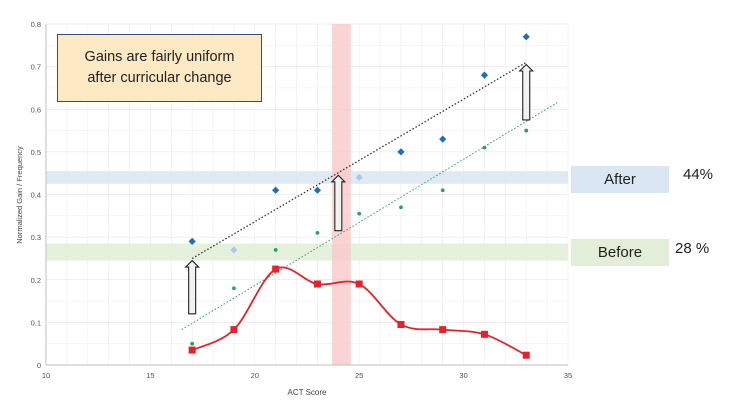 This screenshot has height=416, width=736. Describe the element at coordinates (46, 375) in the screenshot. I see `x-tick-label: 10` at that location.